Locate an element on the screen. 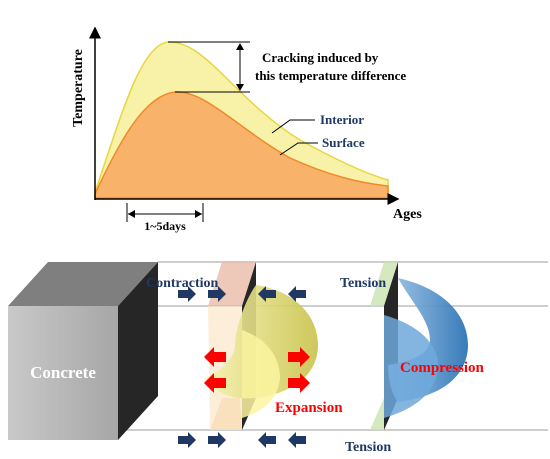 The height and width of the screenshot is (459, 550). annotation-line-2: this temperature difference is located at coordinates (330, 75).